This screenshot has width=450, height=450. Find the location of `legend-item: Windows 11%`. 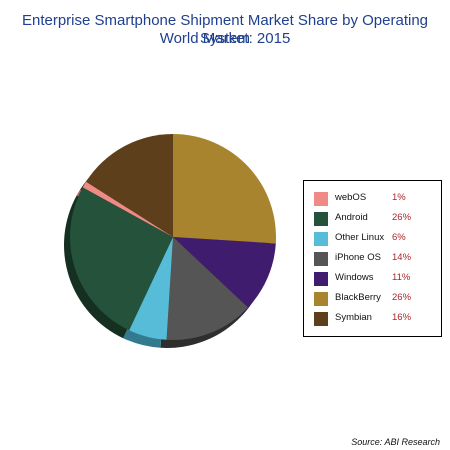

legend-item: Windows 11% is located at coordinates (372, 279).